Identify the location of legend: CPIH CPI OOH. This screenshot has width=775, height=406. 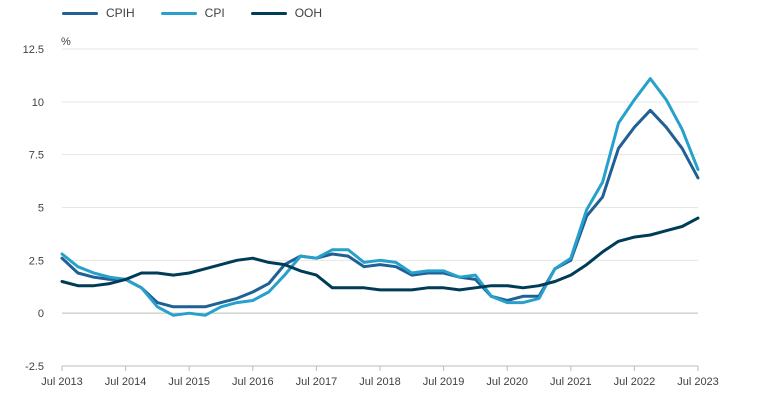
(192, 13).